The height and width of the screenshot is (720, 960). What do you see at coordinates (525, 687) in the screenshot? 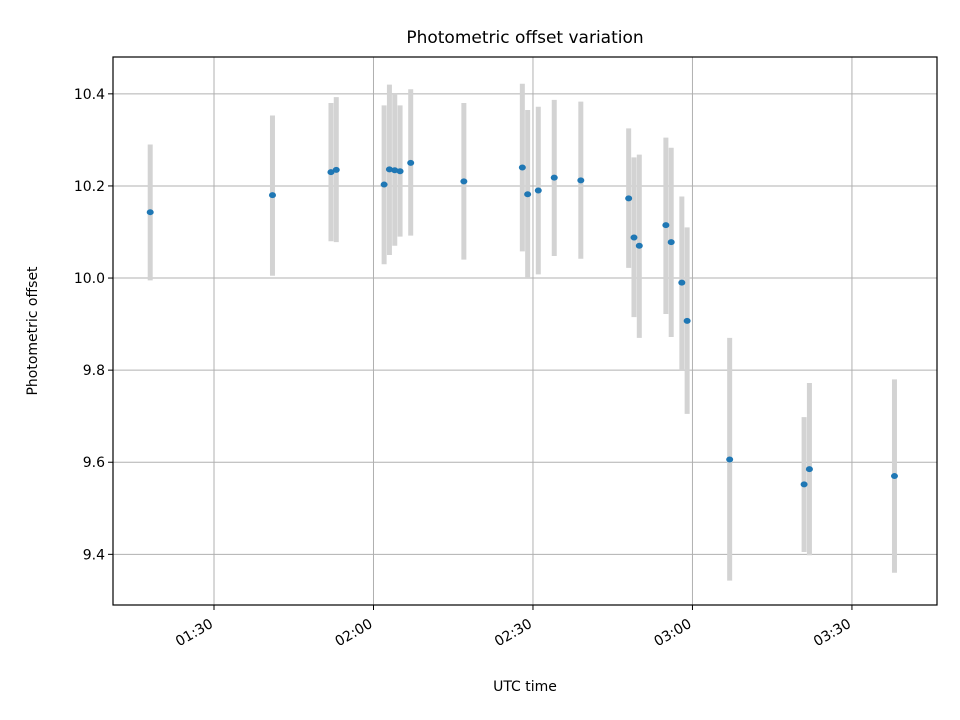
I see `x-axis-label: UTC time` at bounding box center [525, 687].